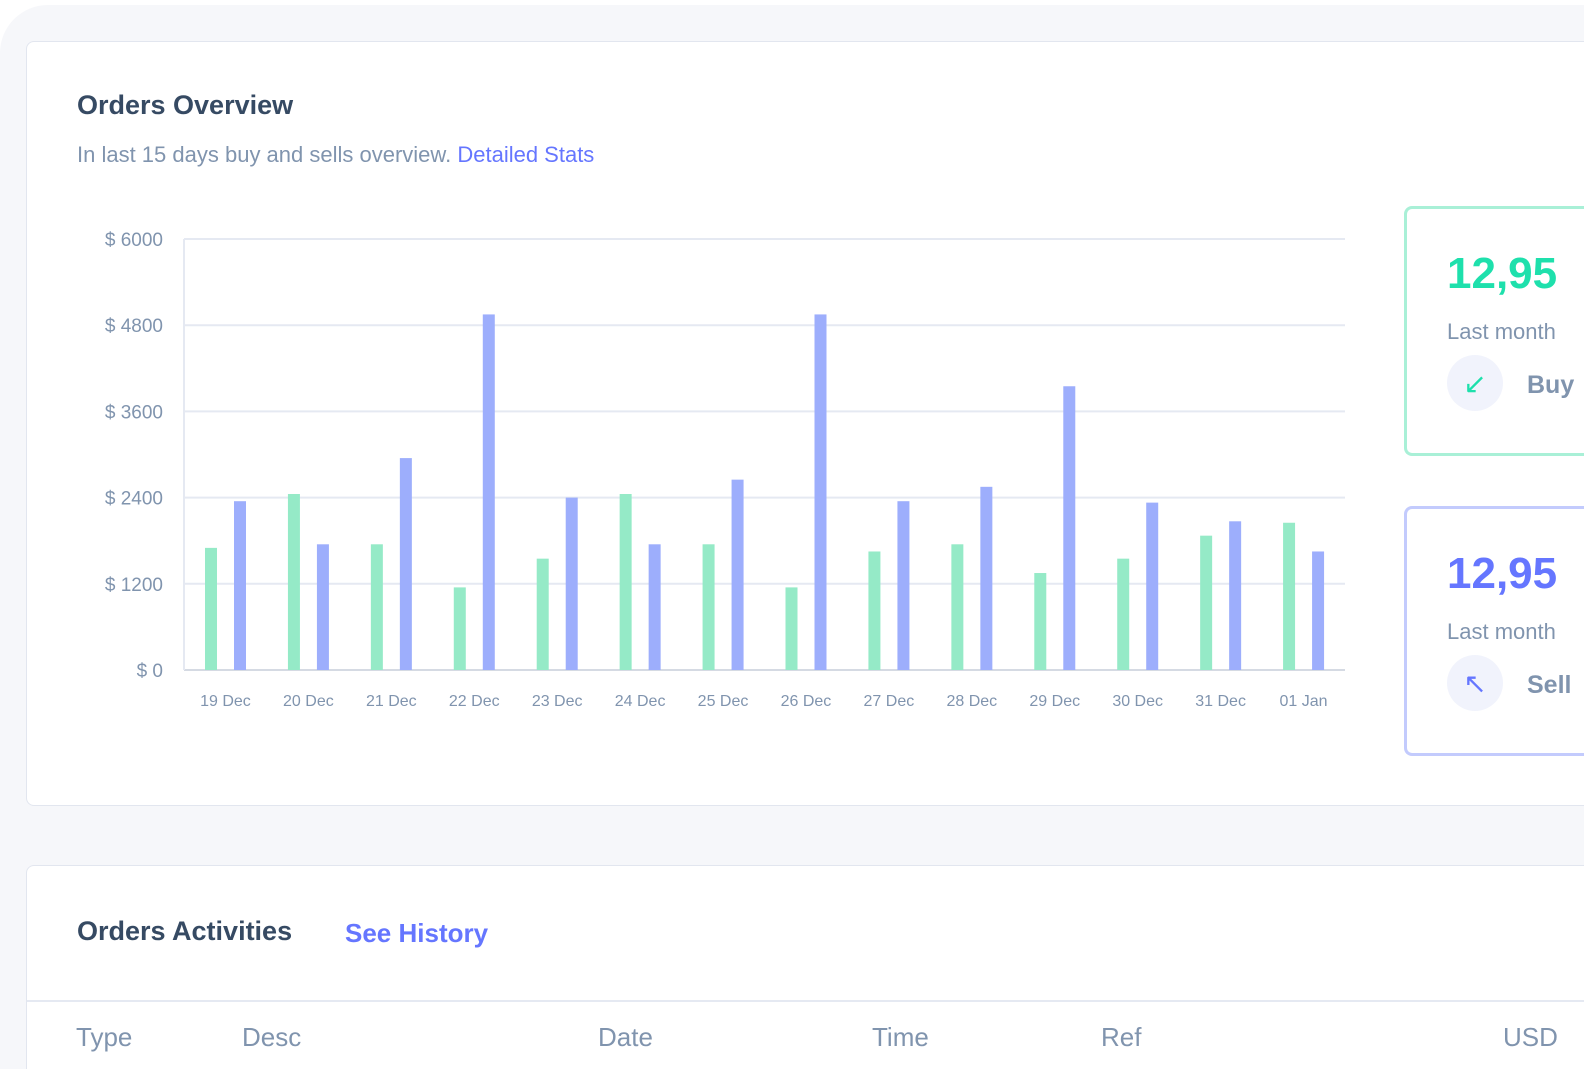 The width and height of the screenshot is (1584, 1069). What do you see at coordinates (557, 701) in the screenshot?
I see `x-tick-label: 23 Dec` at bounding box center [557, 701].